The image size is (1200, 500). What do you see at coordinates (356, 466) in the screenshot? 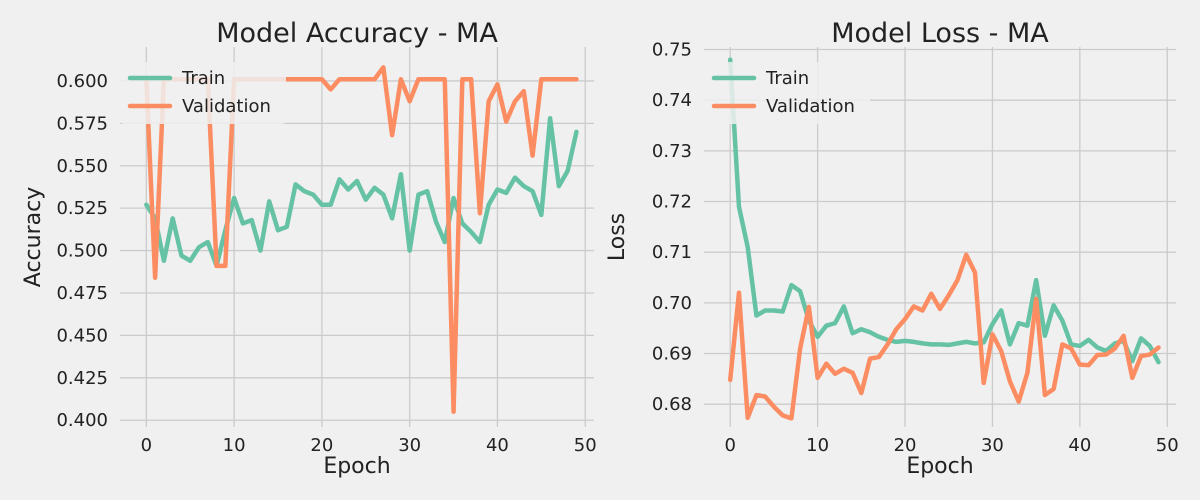
I see `accuracy-x-axis-label: Epoch` at bounding box center [356, 466].